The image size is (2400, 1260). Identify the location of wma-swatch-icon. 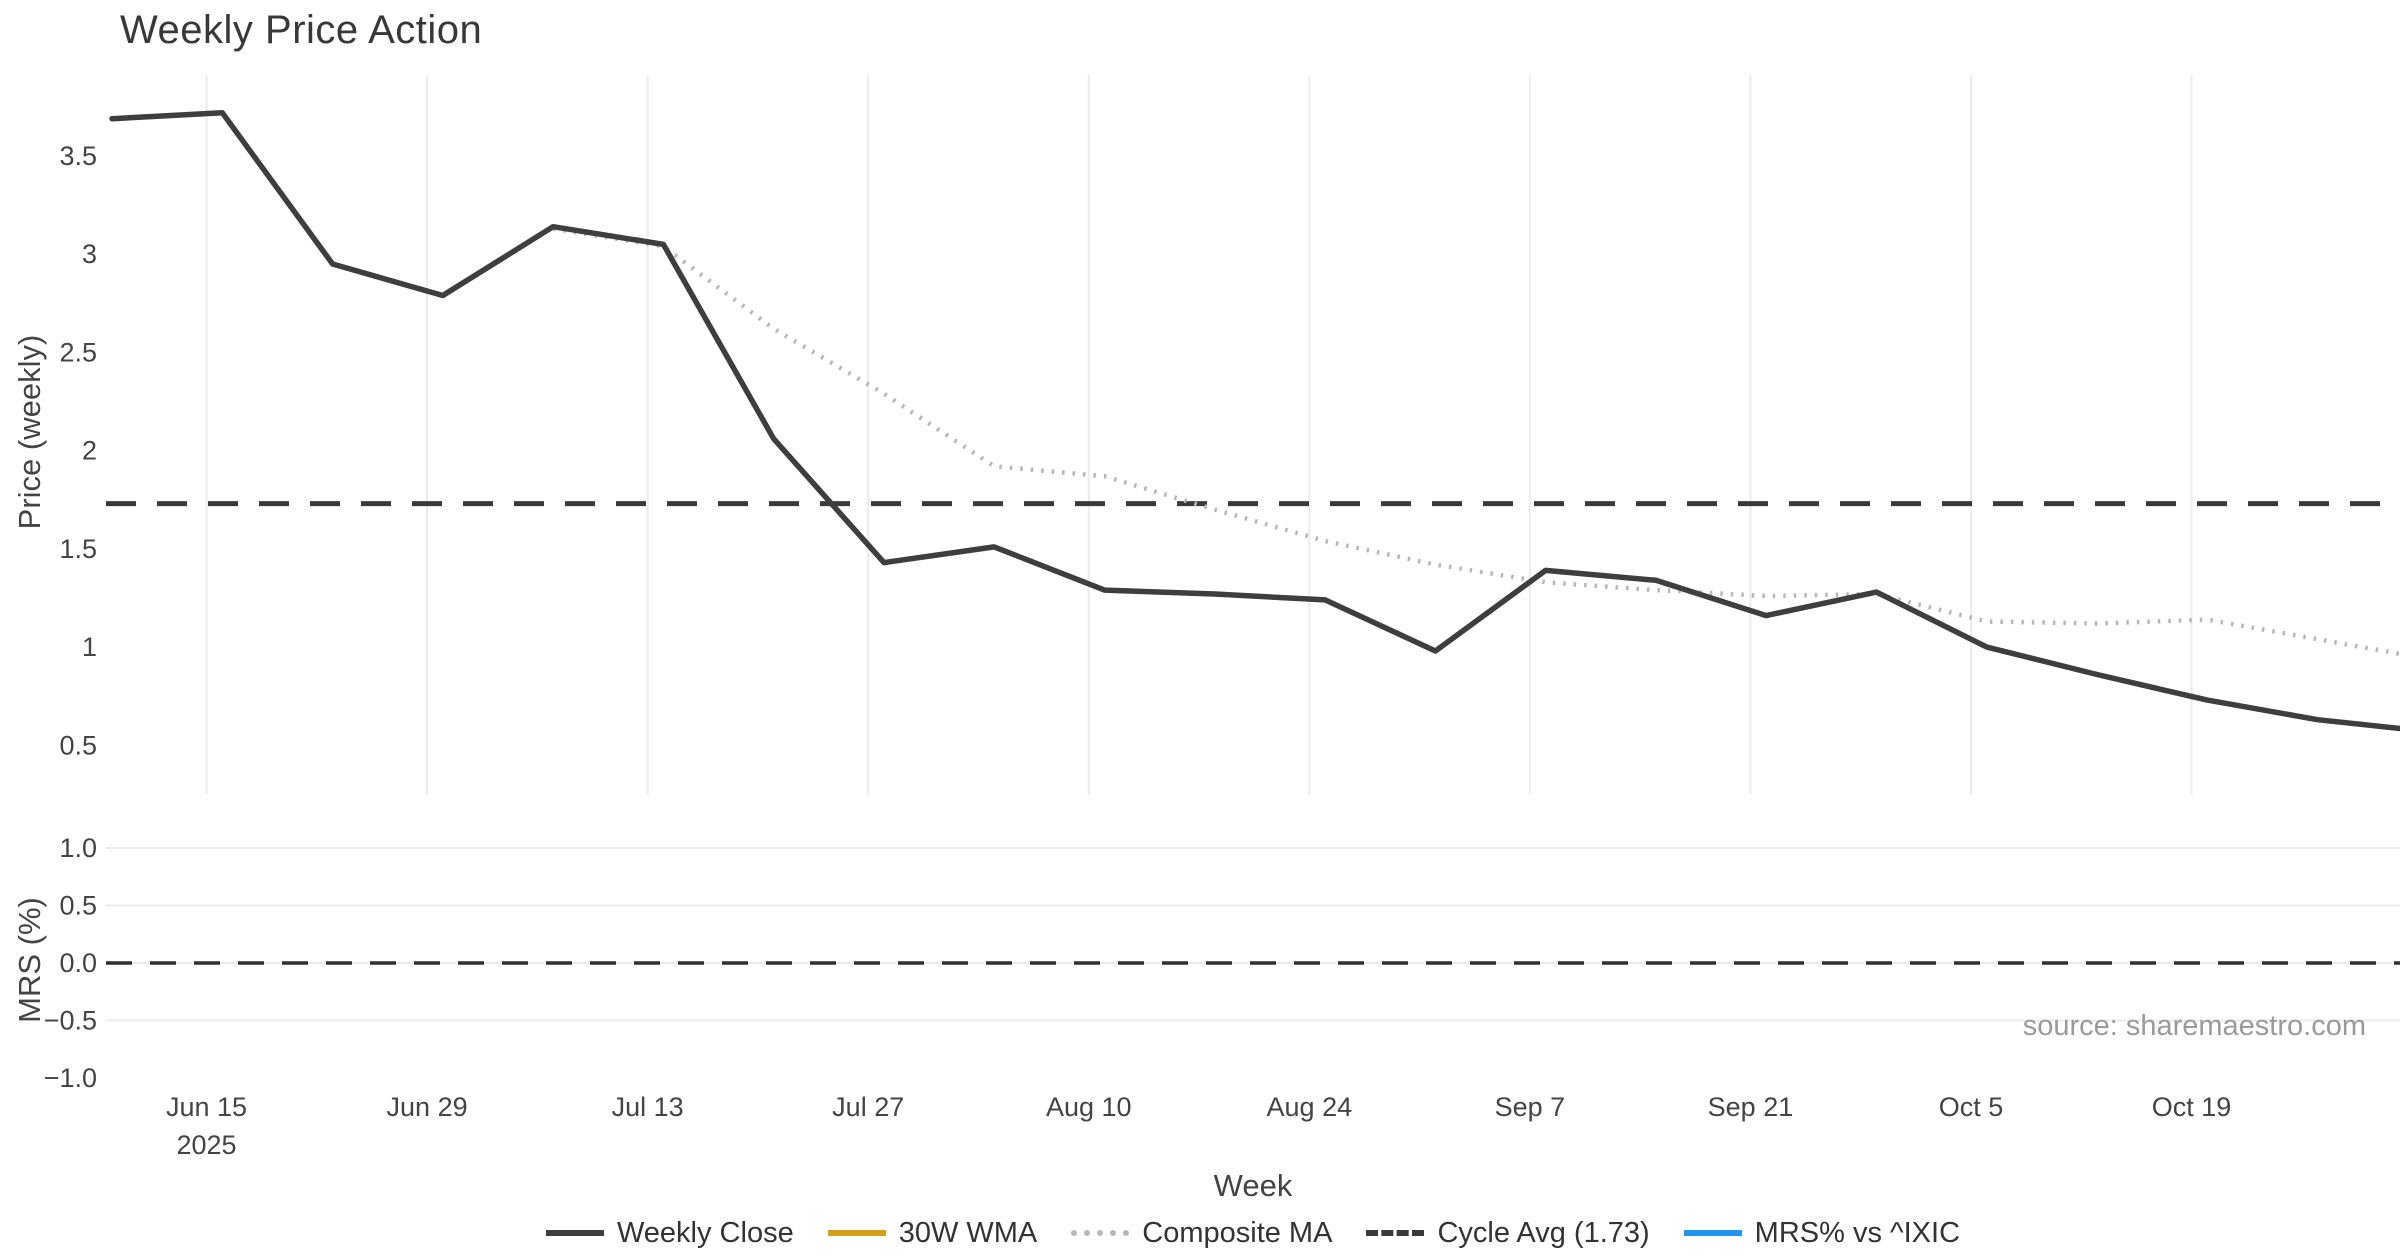
(856, 1233).